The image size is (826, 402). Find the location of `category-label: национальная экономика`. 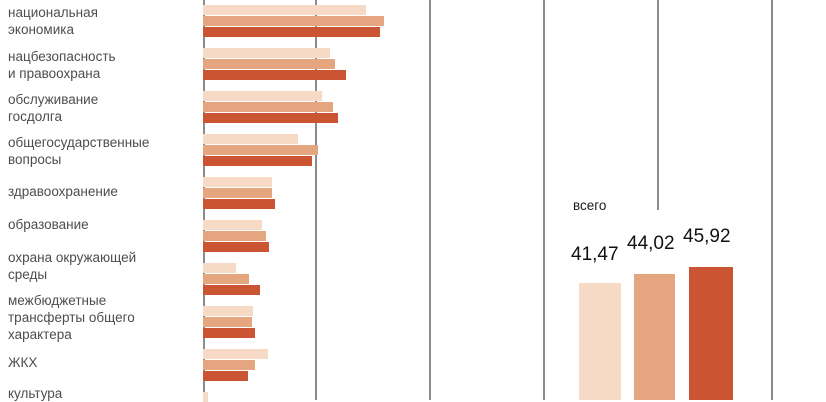

category-label: национальная экономика is located at coordinates (53, 21).